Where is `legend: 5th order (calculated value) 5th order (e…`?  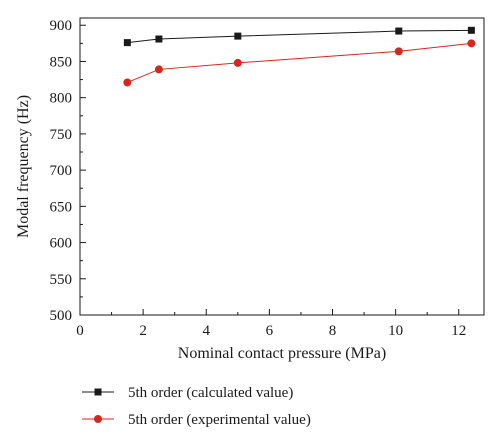
legend: 5th order (calculated value) 5th order (e… is located at coordinates (196, 406).